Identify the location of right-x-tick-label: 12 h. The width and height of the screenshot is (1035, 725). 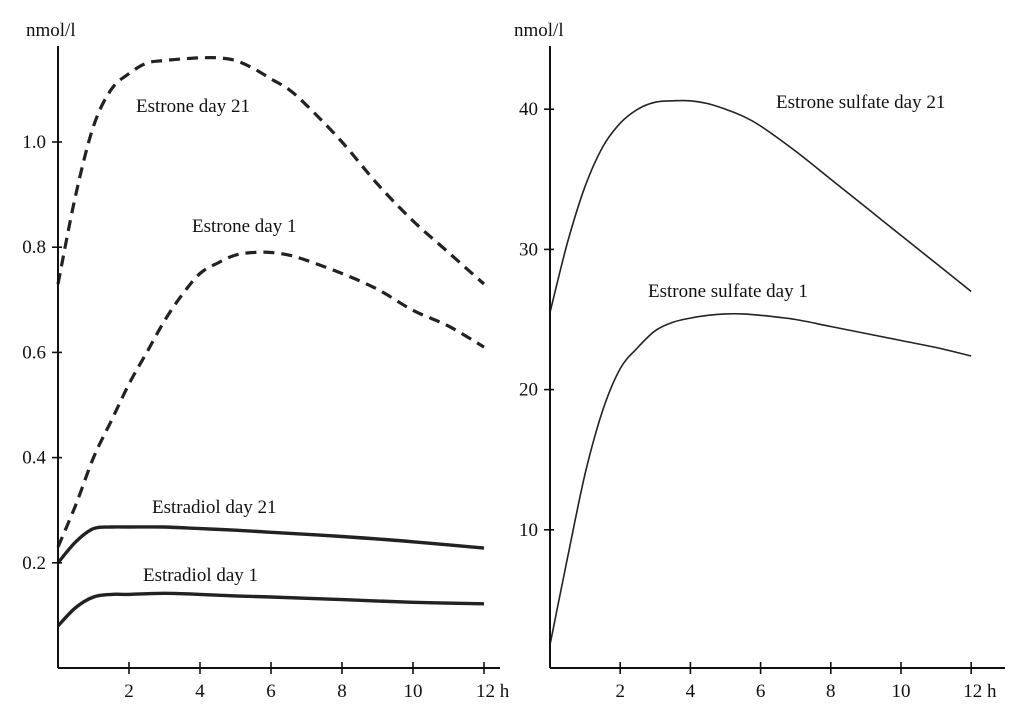
(980, 691).